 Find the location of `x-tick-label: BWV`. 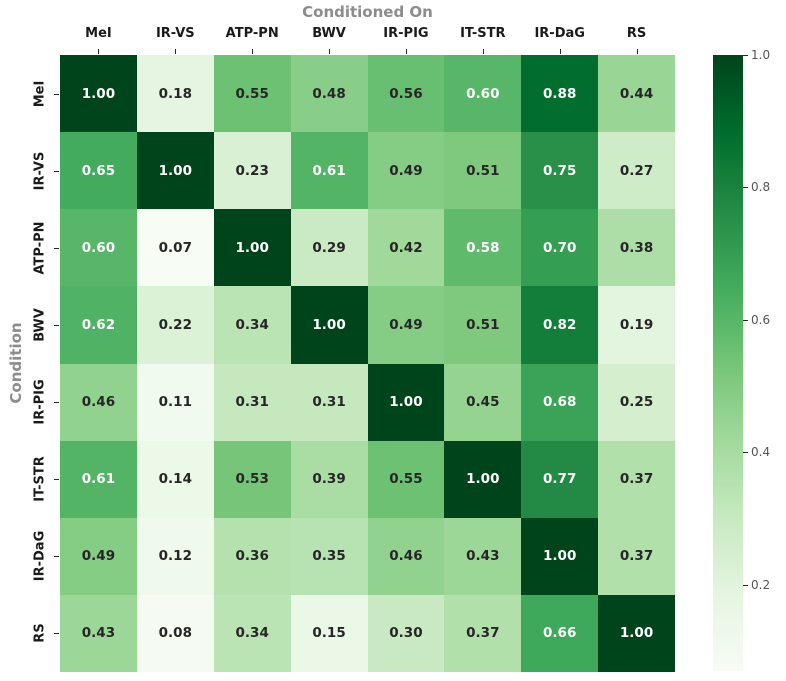

x-tick-label: BWV is located at coordinates (329, 33).